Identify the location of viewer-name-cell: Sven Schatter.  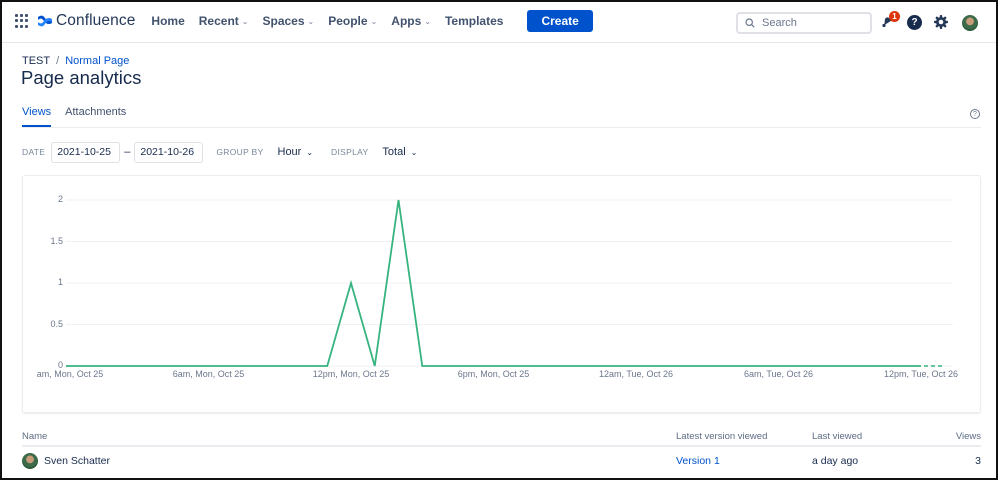
(349, 461).